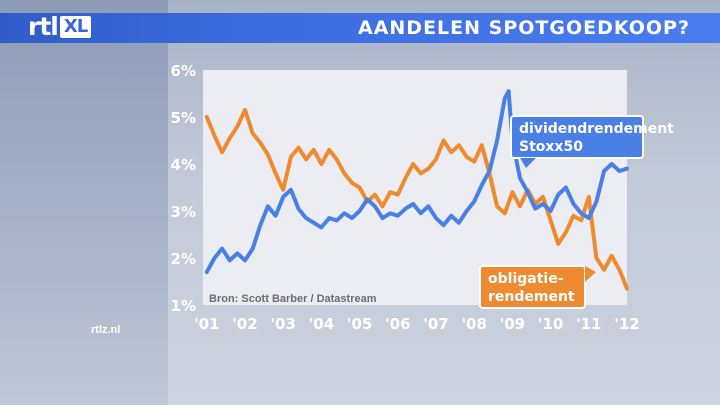  What do you see at coordinates (75, 27) in the screenshot?
I see `logo-badge: XL` at bounding box center [75, 27].